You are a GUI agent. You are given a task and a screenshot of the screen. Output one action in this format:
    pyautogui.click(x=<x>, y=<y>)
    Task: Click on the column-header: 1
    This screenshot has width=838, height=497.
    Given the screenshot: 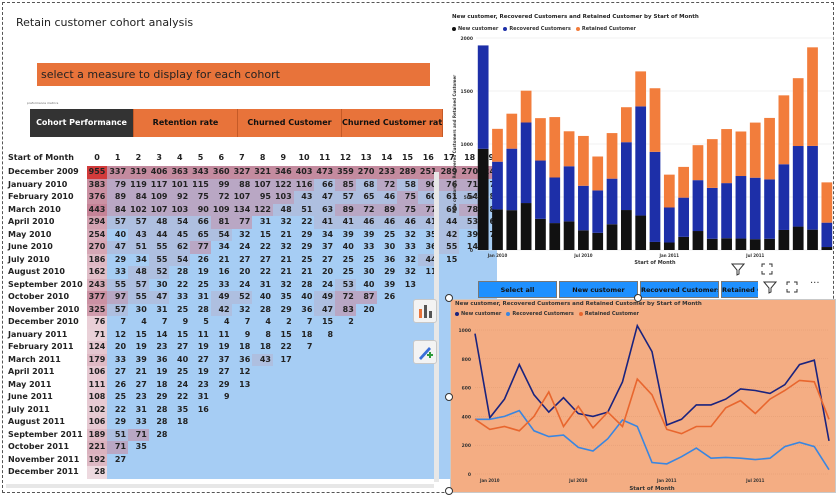 What is the action you would take?
    pyautogui.click(x=118, y=158)
    